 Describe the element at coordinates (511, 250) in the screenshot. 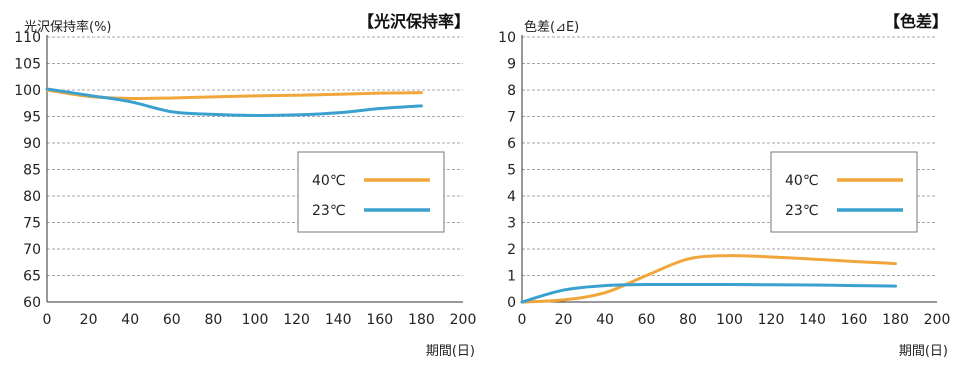

I see `y-tick-label: 2` at that location.